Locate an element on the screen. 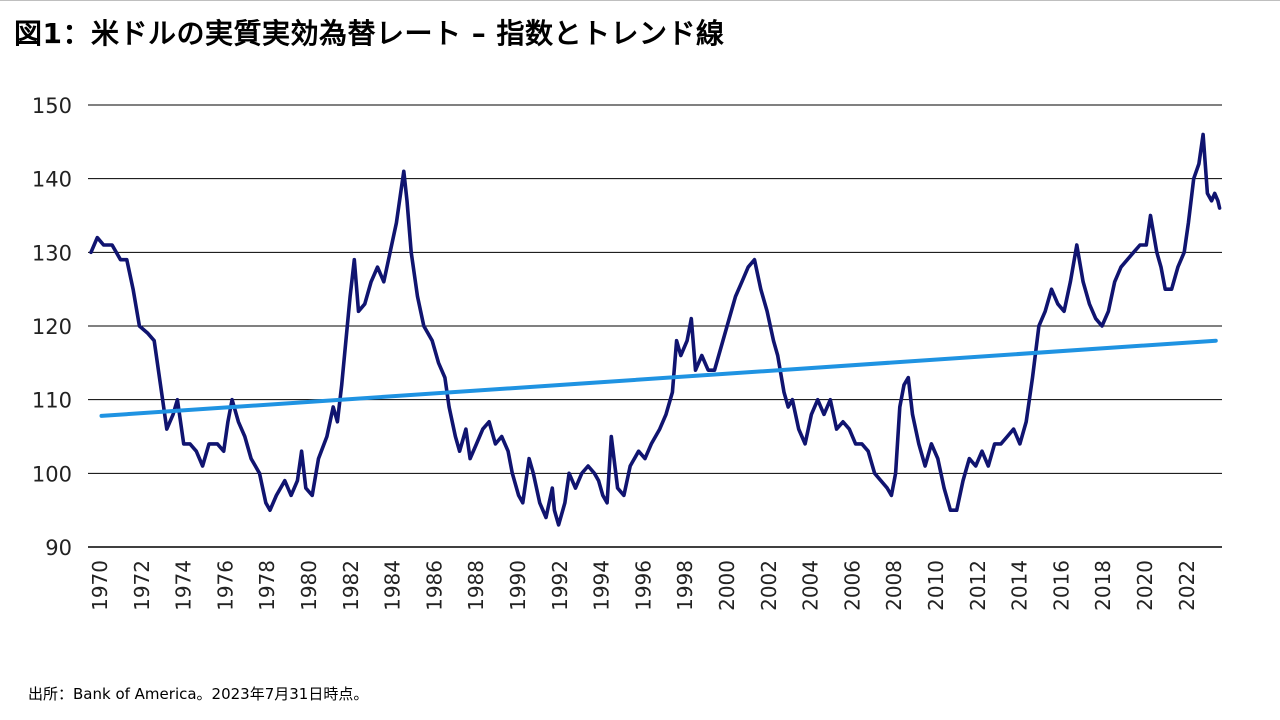  x-tick-label-1972: 1972 is located at coordinates (142, 585).